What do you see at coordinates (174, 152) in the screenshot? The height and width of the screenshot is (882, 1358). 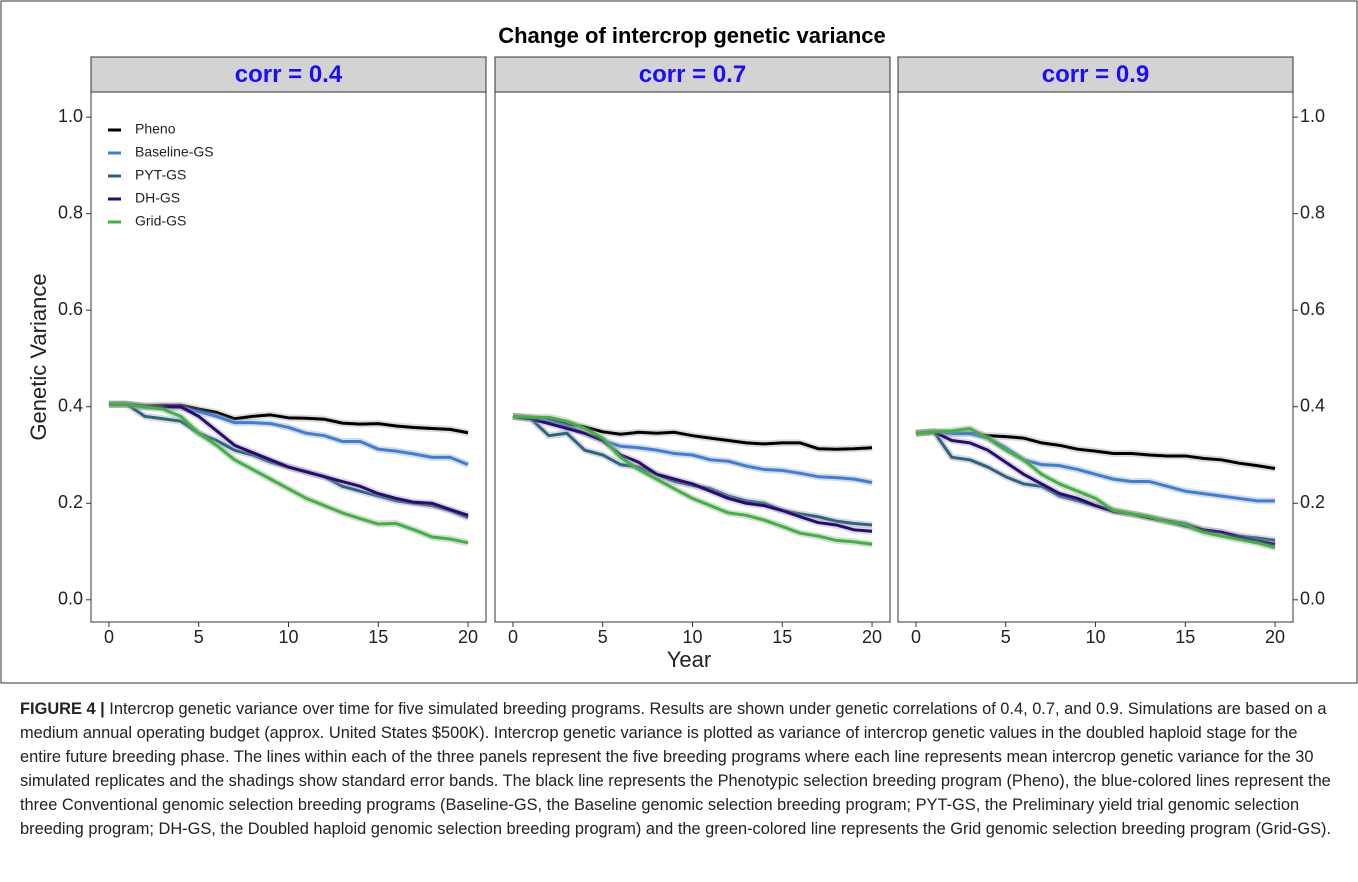 I see `legend-label: Baseline-GS` at bounding box center [174, 152].